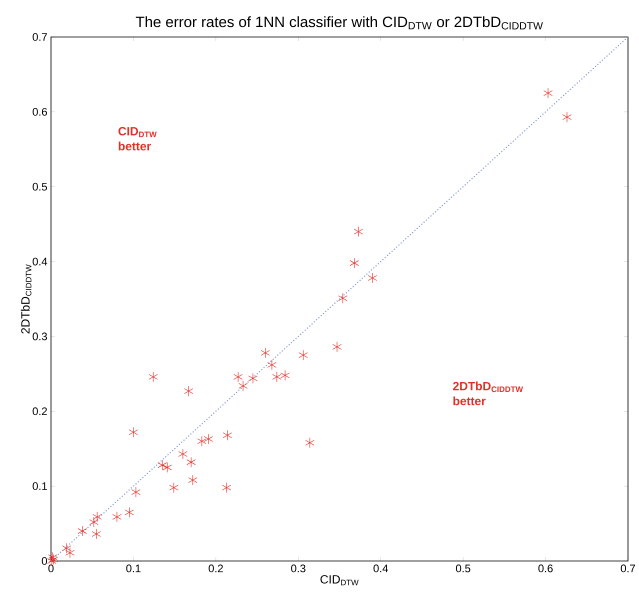 The height and width of the screenshot is (604, 639). Describe the element at coordinates (26, 299) in the screenshot. I see `y-axis-title: 2DTbD$_{CIDDTW}$` at that location.